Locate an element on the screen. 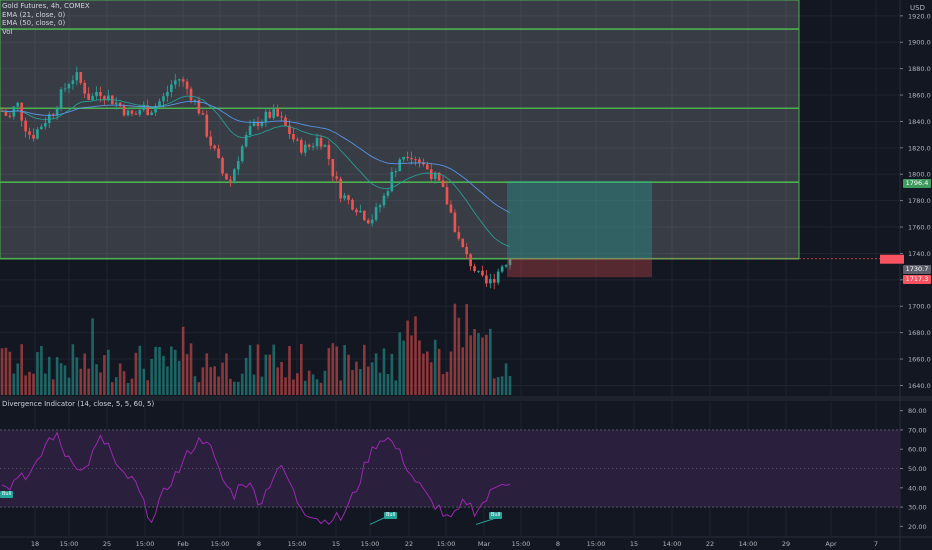 This screenshot has width=932, height=550. osc-tick-label: 20.00 is located at coordinates (917, 527).